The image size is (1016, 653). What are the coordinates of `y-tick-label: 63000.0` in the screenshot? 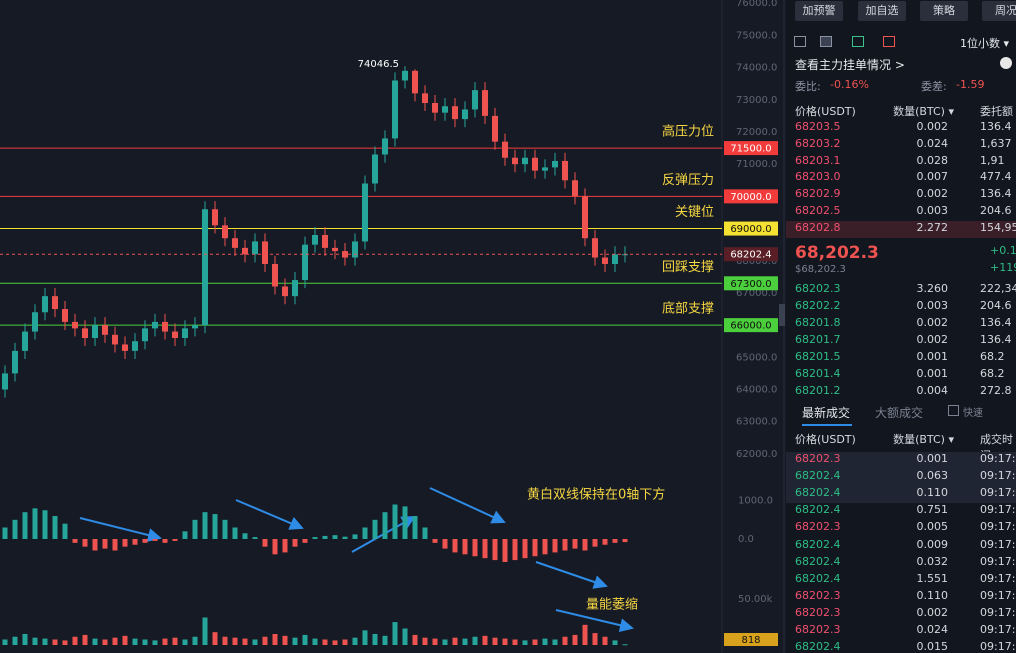 It's located at (756, 422).